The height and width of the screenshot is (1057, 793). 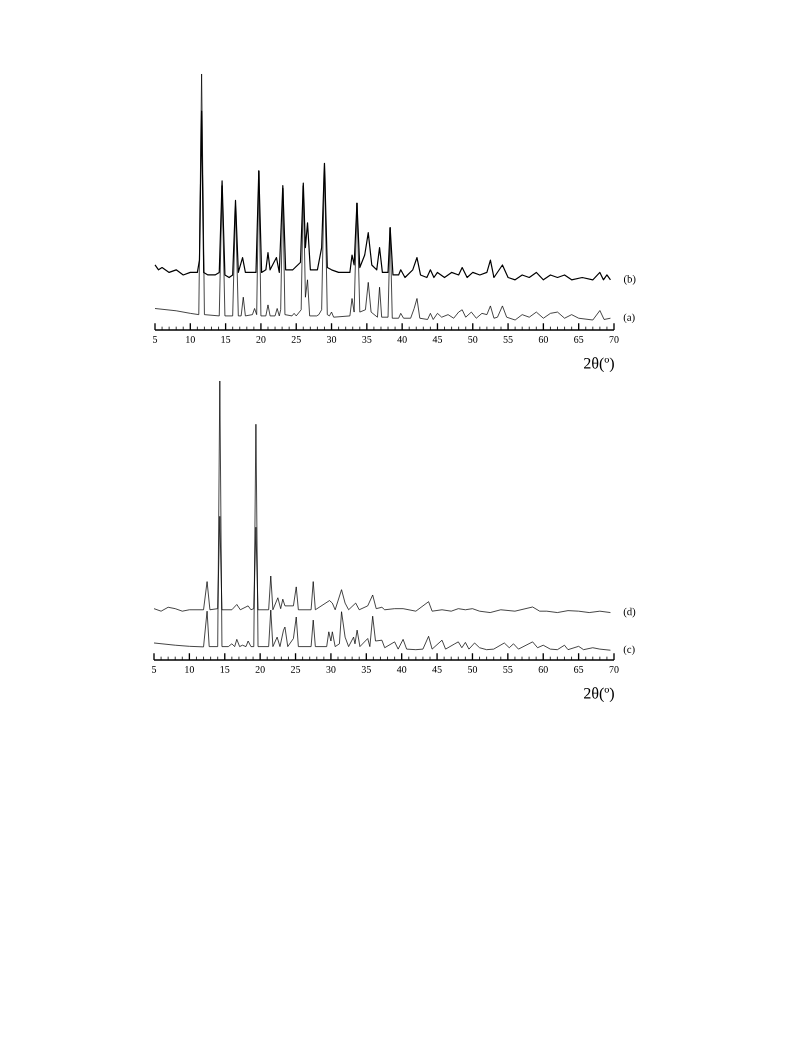 What do you see at coordinates (629, 612) in the screenshot?
I see `series-label: (d)` at bounding box center [629, 612].